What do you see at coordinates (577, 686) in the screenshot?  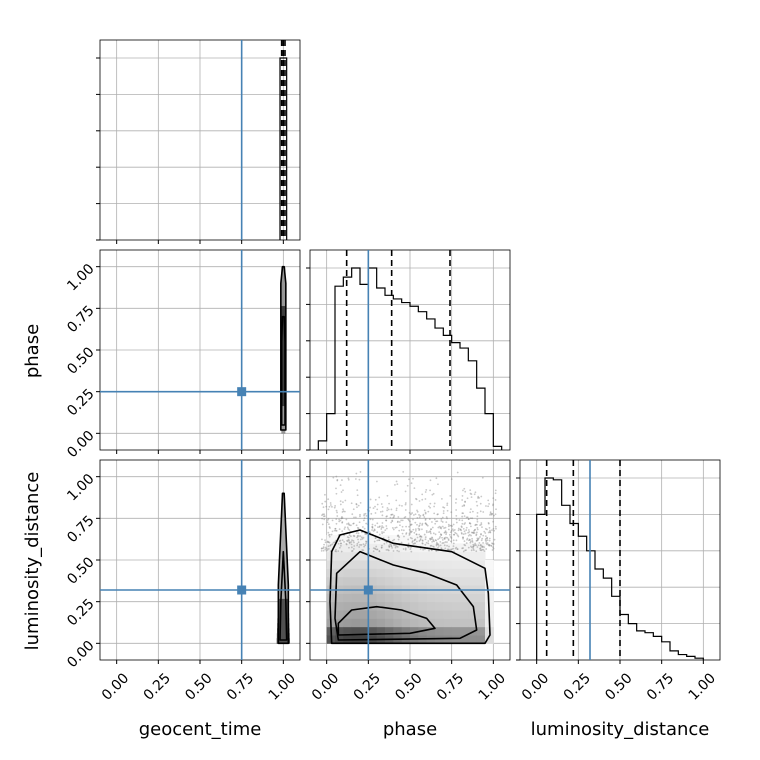 I see `x-tick-label: 0.25` at bounding box center [577, 686].